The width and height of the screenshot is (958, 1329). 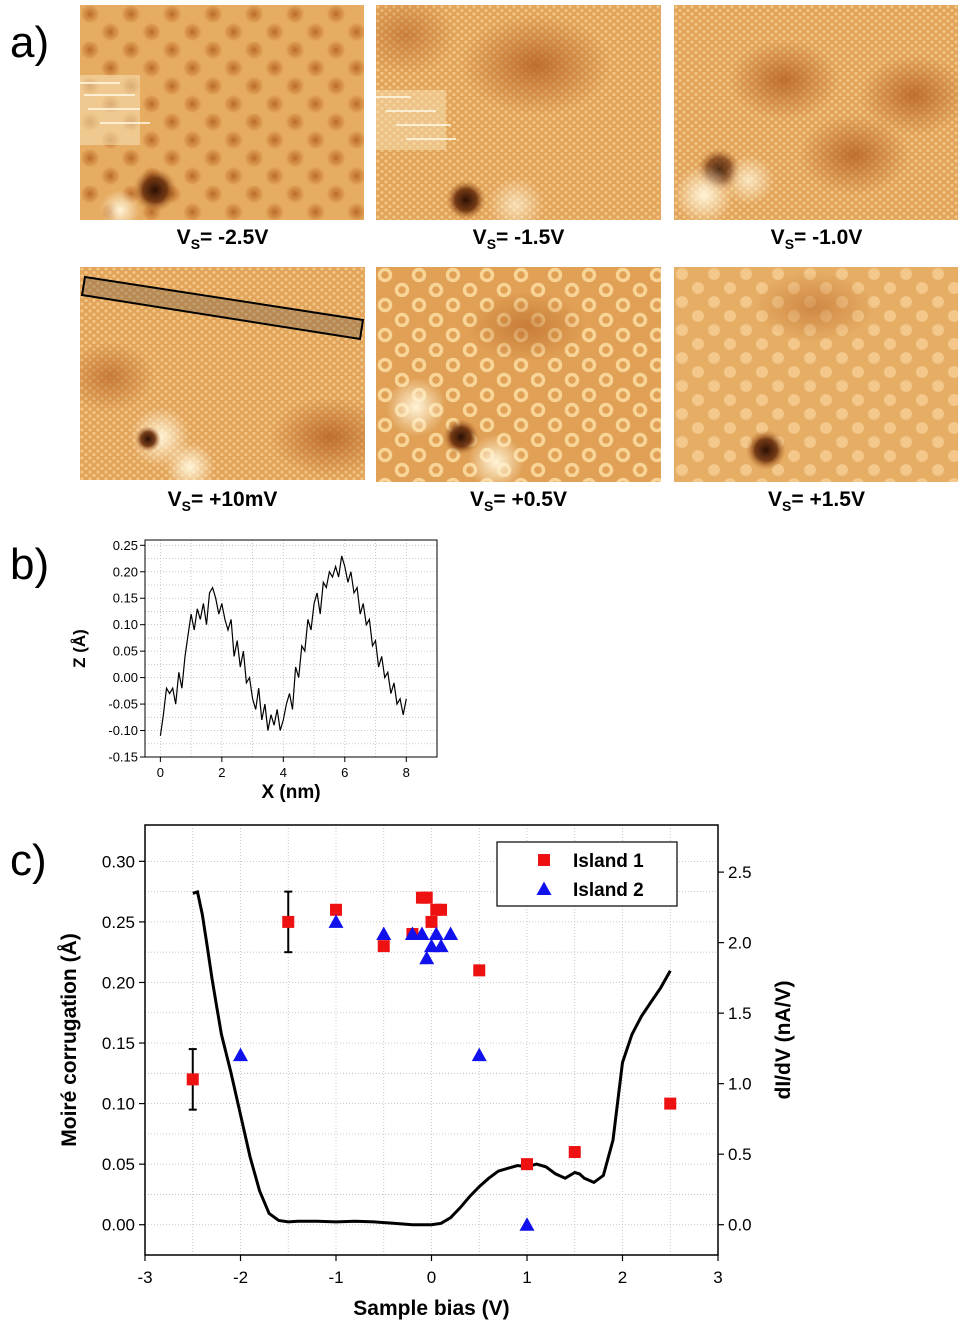 What do you see at coordinates (432, 1058) in the screenshot?
I see `didv-curve` at bounding box center [432, 1058].